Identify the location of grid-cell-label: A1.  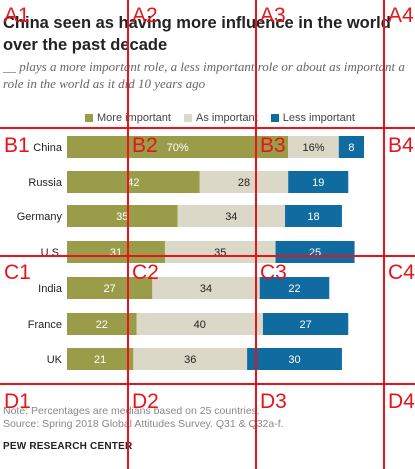
(17, 15).